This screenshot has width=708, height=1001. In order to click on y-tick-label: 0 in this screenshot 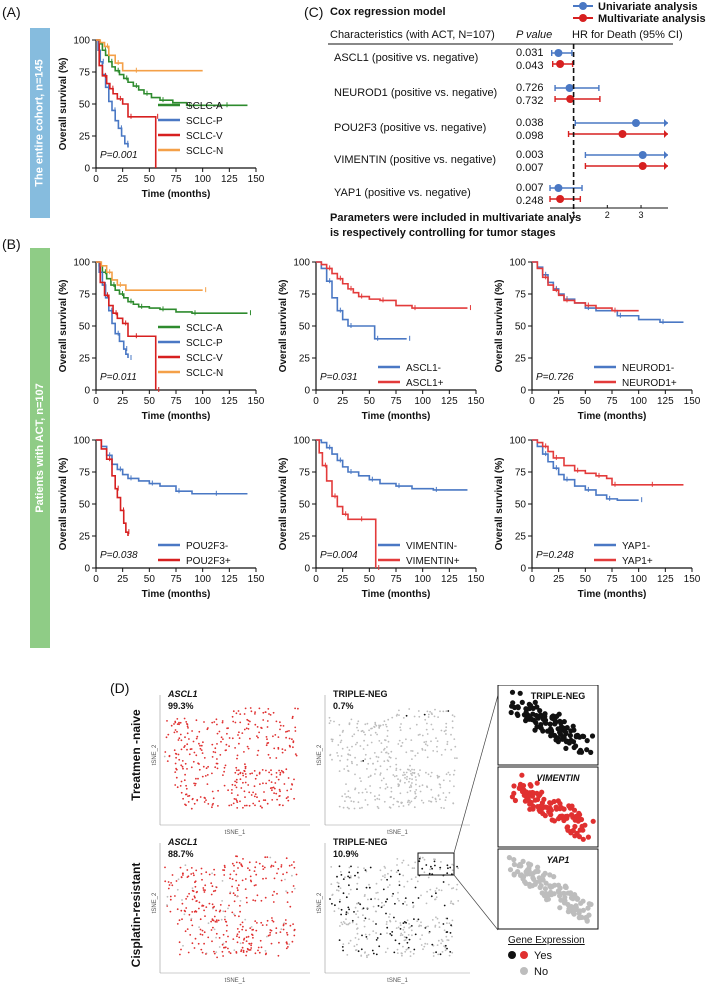, I will do `click(307, 391)`.